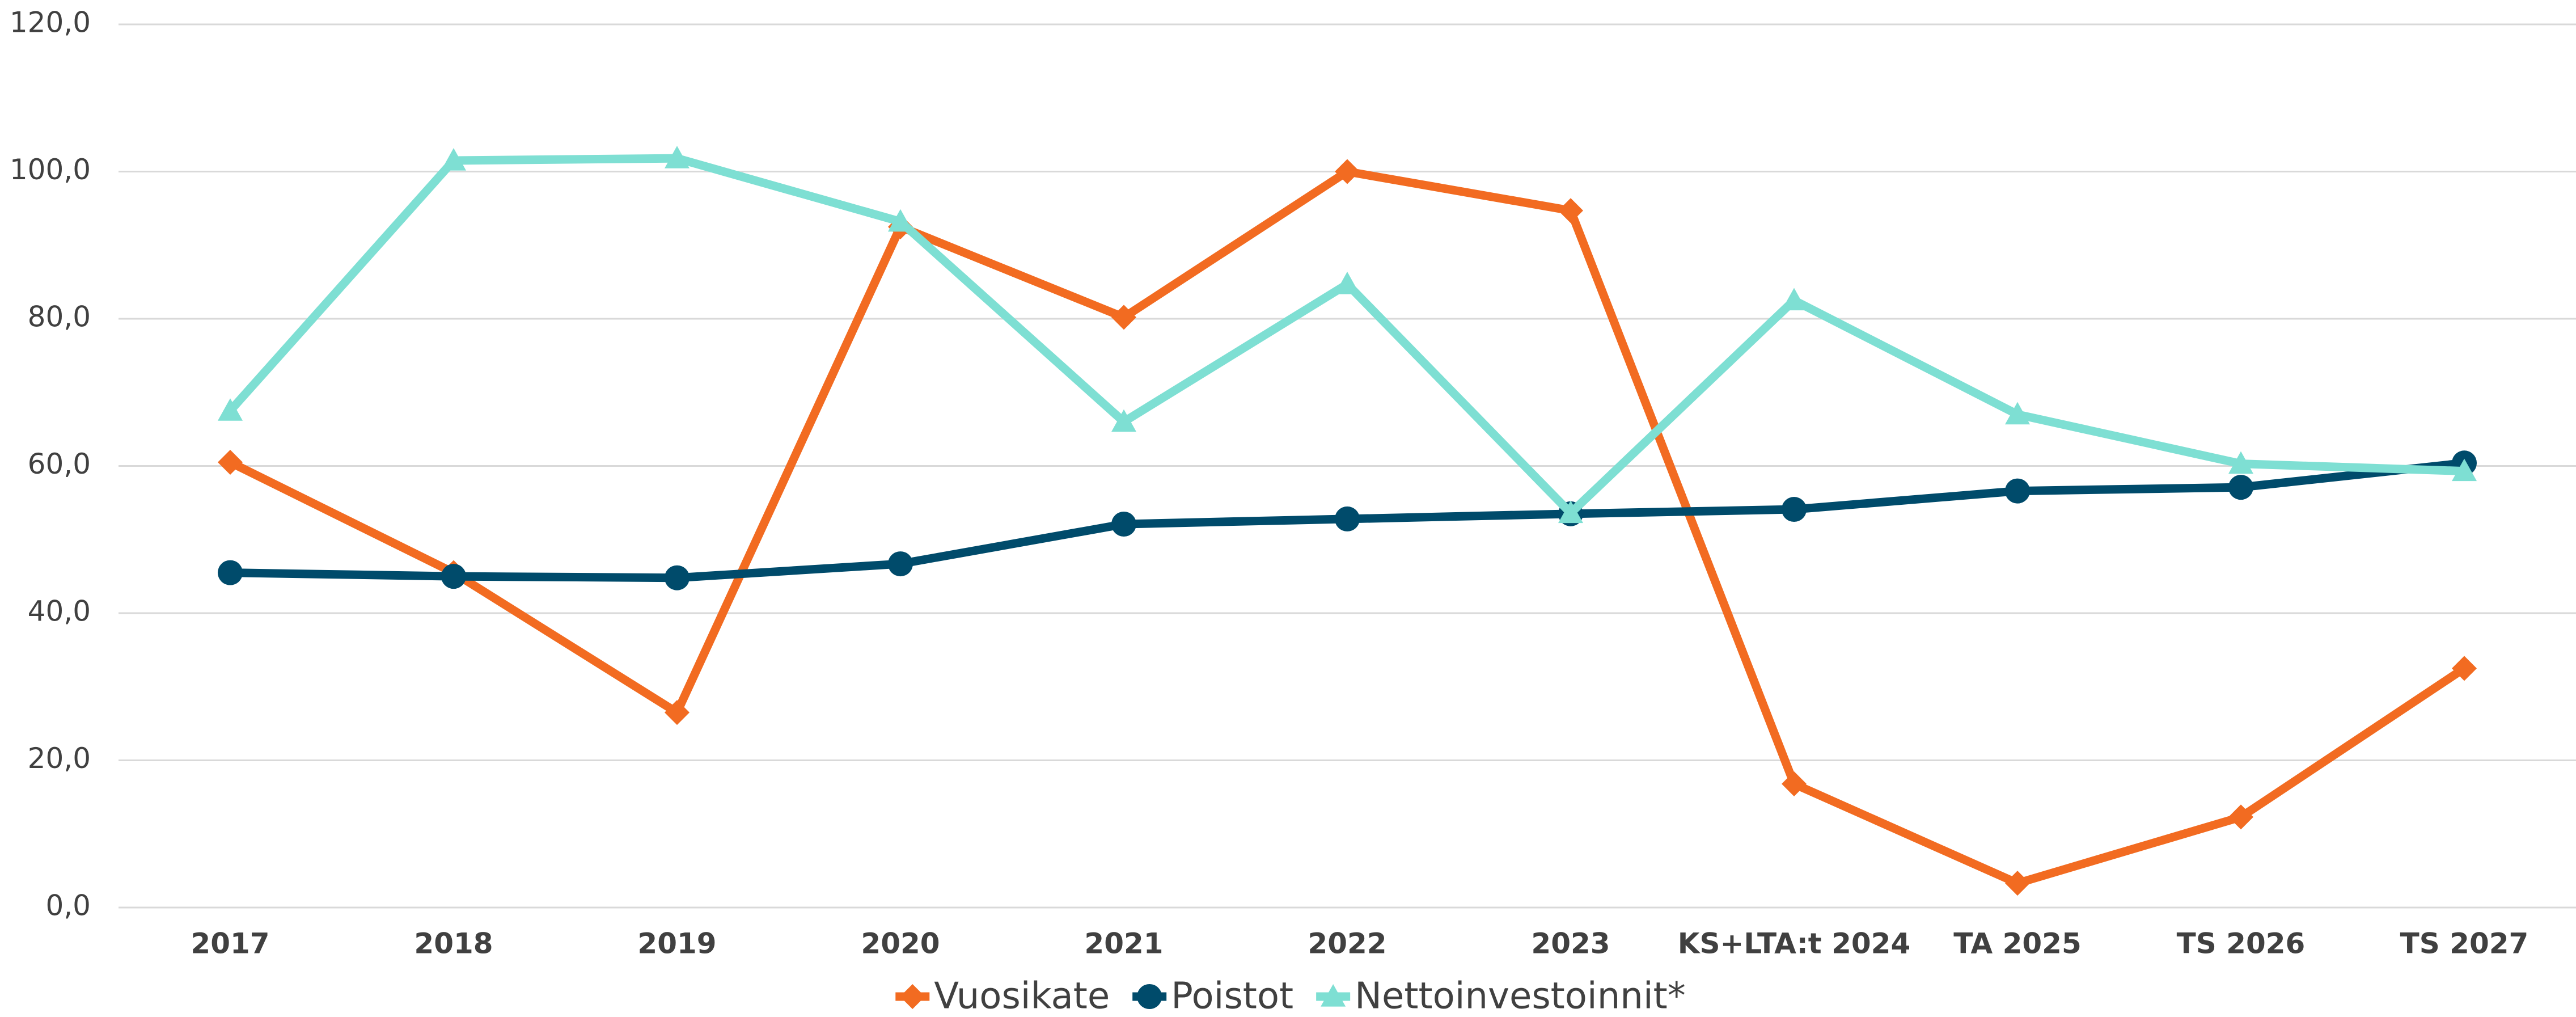 Image resolution: width=2576 pixels, height=1017 pixels. Describe the element at coordinates (1232, 996) in the screenshot. I see `legend-label: Poistot` at that location.